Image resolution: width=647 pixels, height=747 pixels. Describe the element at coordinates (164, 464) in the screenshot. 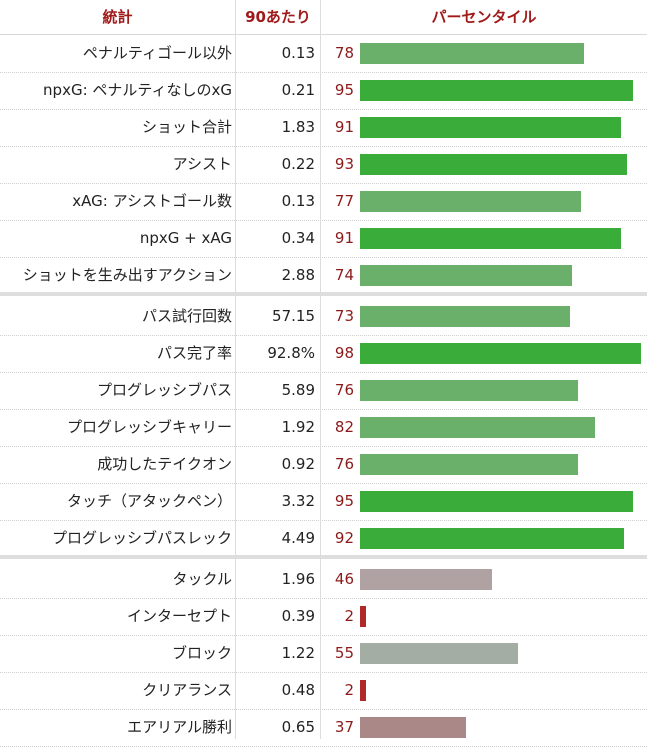

I see `stat-name: 成功したテイクオン` at that location.